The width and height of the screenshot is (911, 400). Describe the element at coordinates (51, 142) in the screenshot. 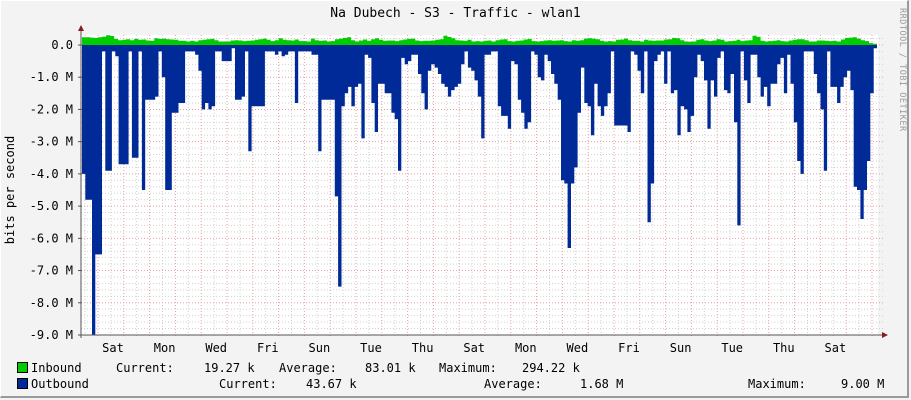

I see `y-tick-label: -3.0 M` at that location.